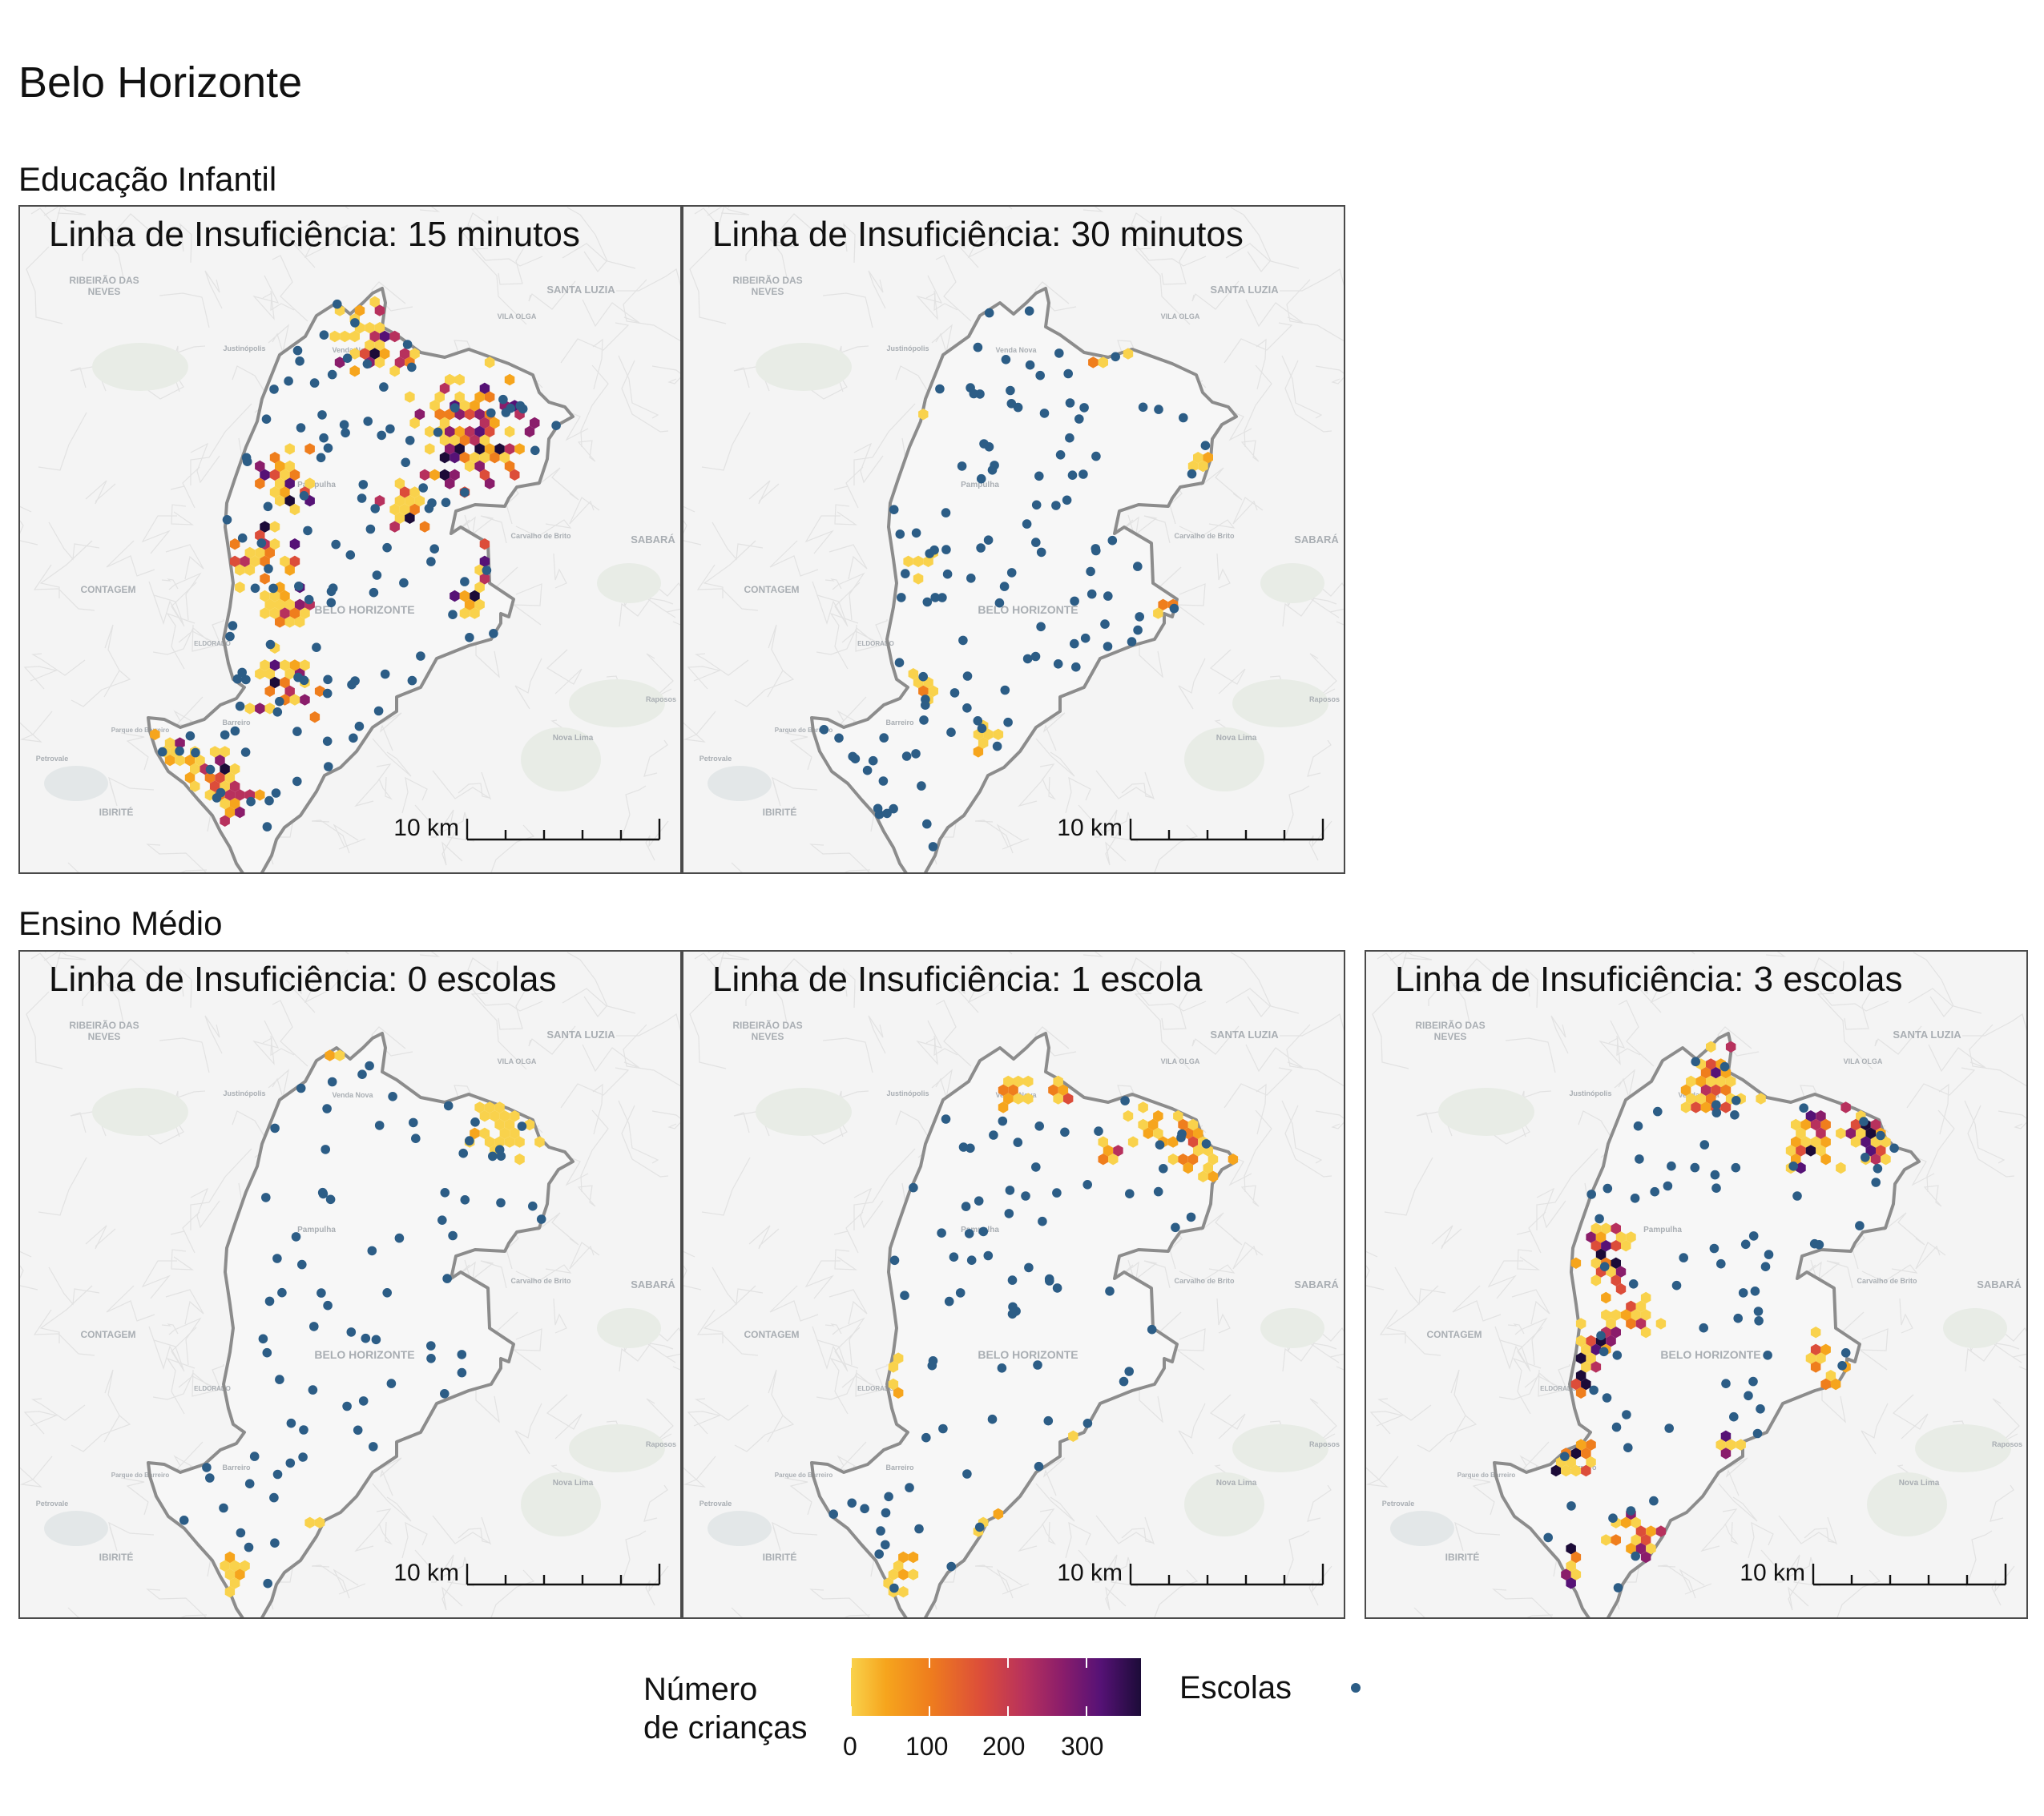 This screenshot has height=1816, width=2044. I want to click on hex-layer, so click(1061, 1336).